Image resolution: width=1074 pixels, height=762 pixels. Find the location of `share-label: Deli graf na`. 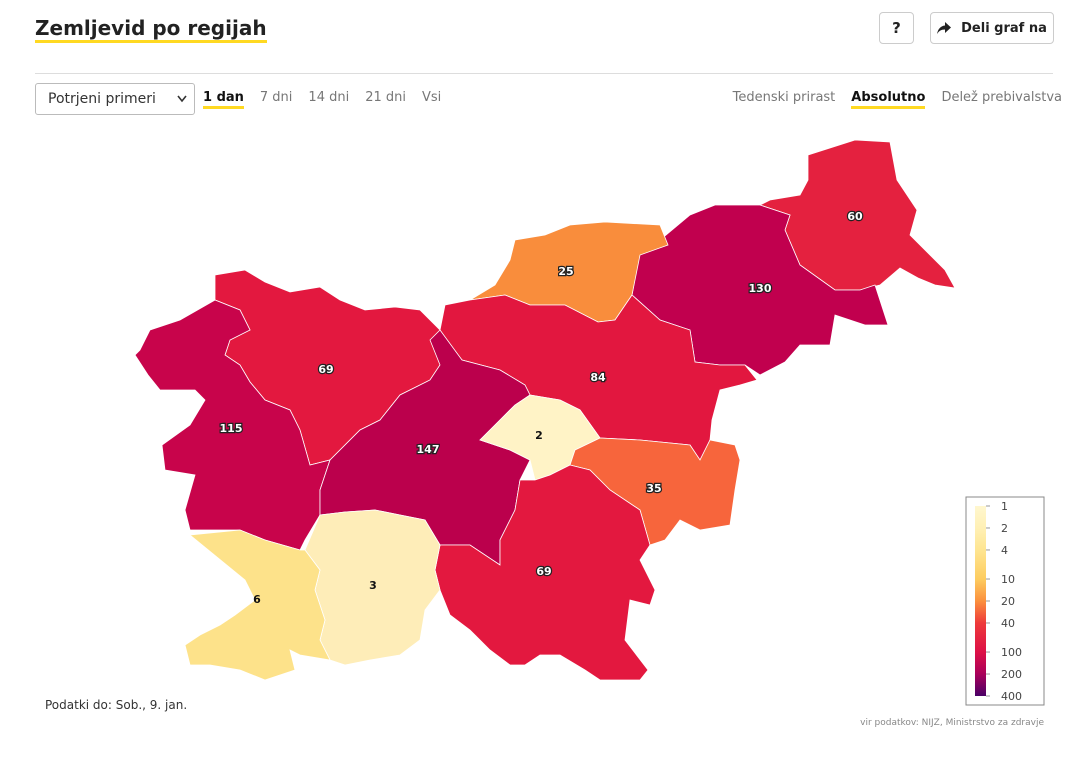

share-label: Deli graf na is located at coordinates (1004, 28).